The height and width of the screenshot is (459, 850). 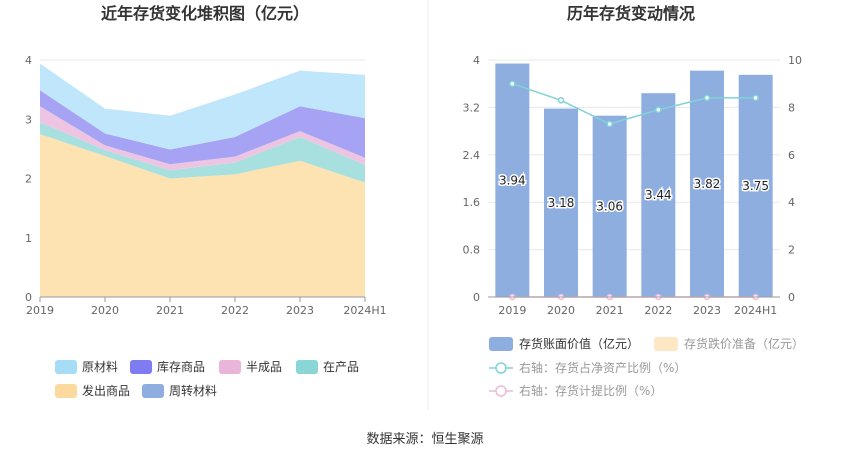 What do you see at coordinates (658, 310) in the screenshot?
I see `right-x-tick-label: 2022` at bounding box center [658, 310].